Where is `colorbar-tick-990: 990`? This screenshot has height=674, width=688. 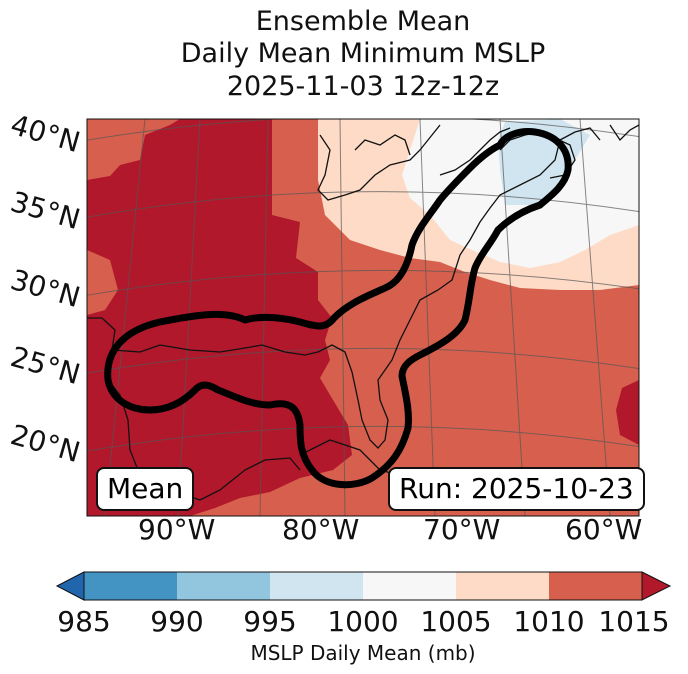 colorbar-tick-990: 990 is located at coordinates (177, 621).